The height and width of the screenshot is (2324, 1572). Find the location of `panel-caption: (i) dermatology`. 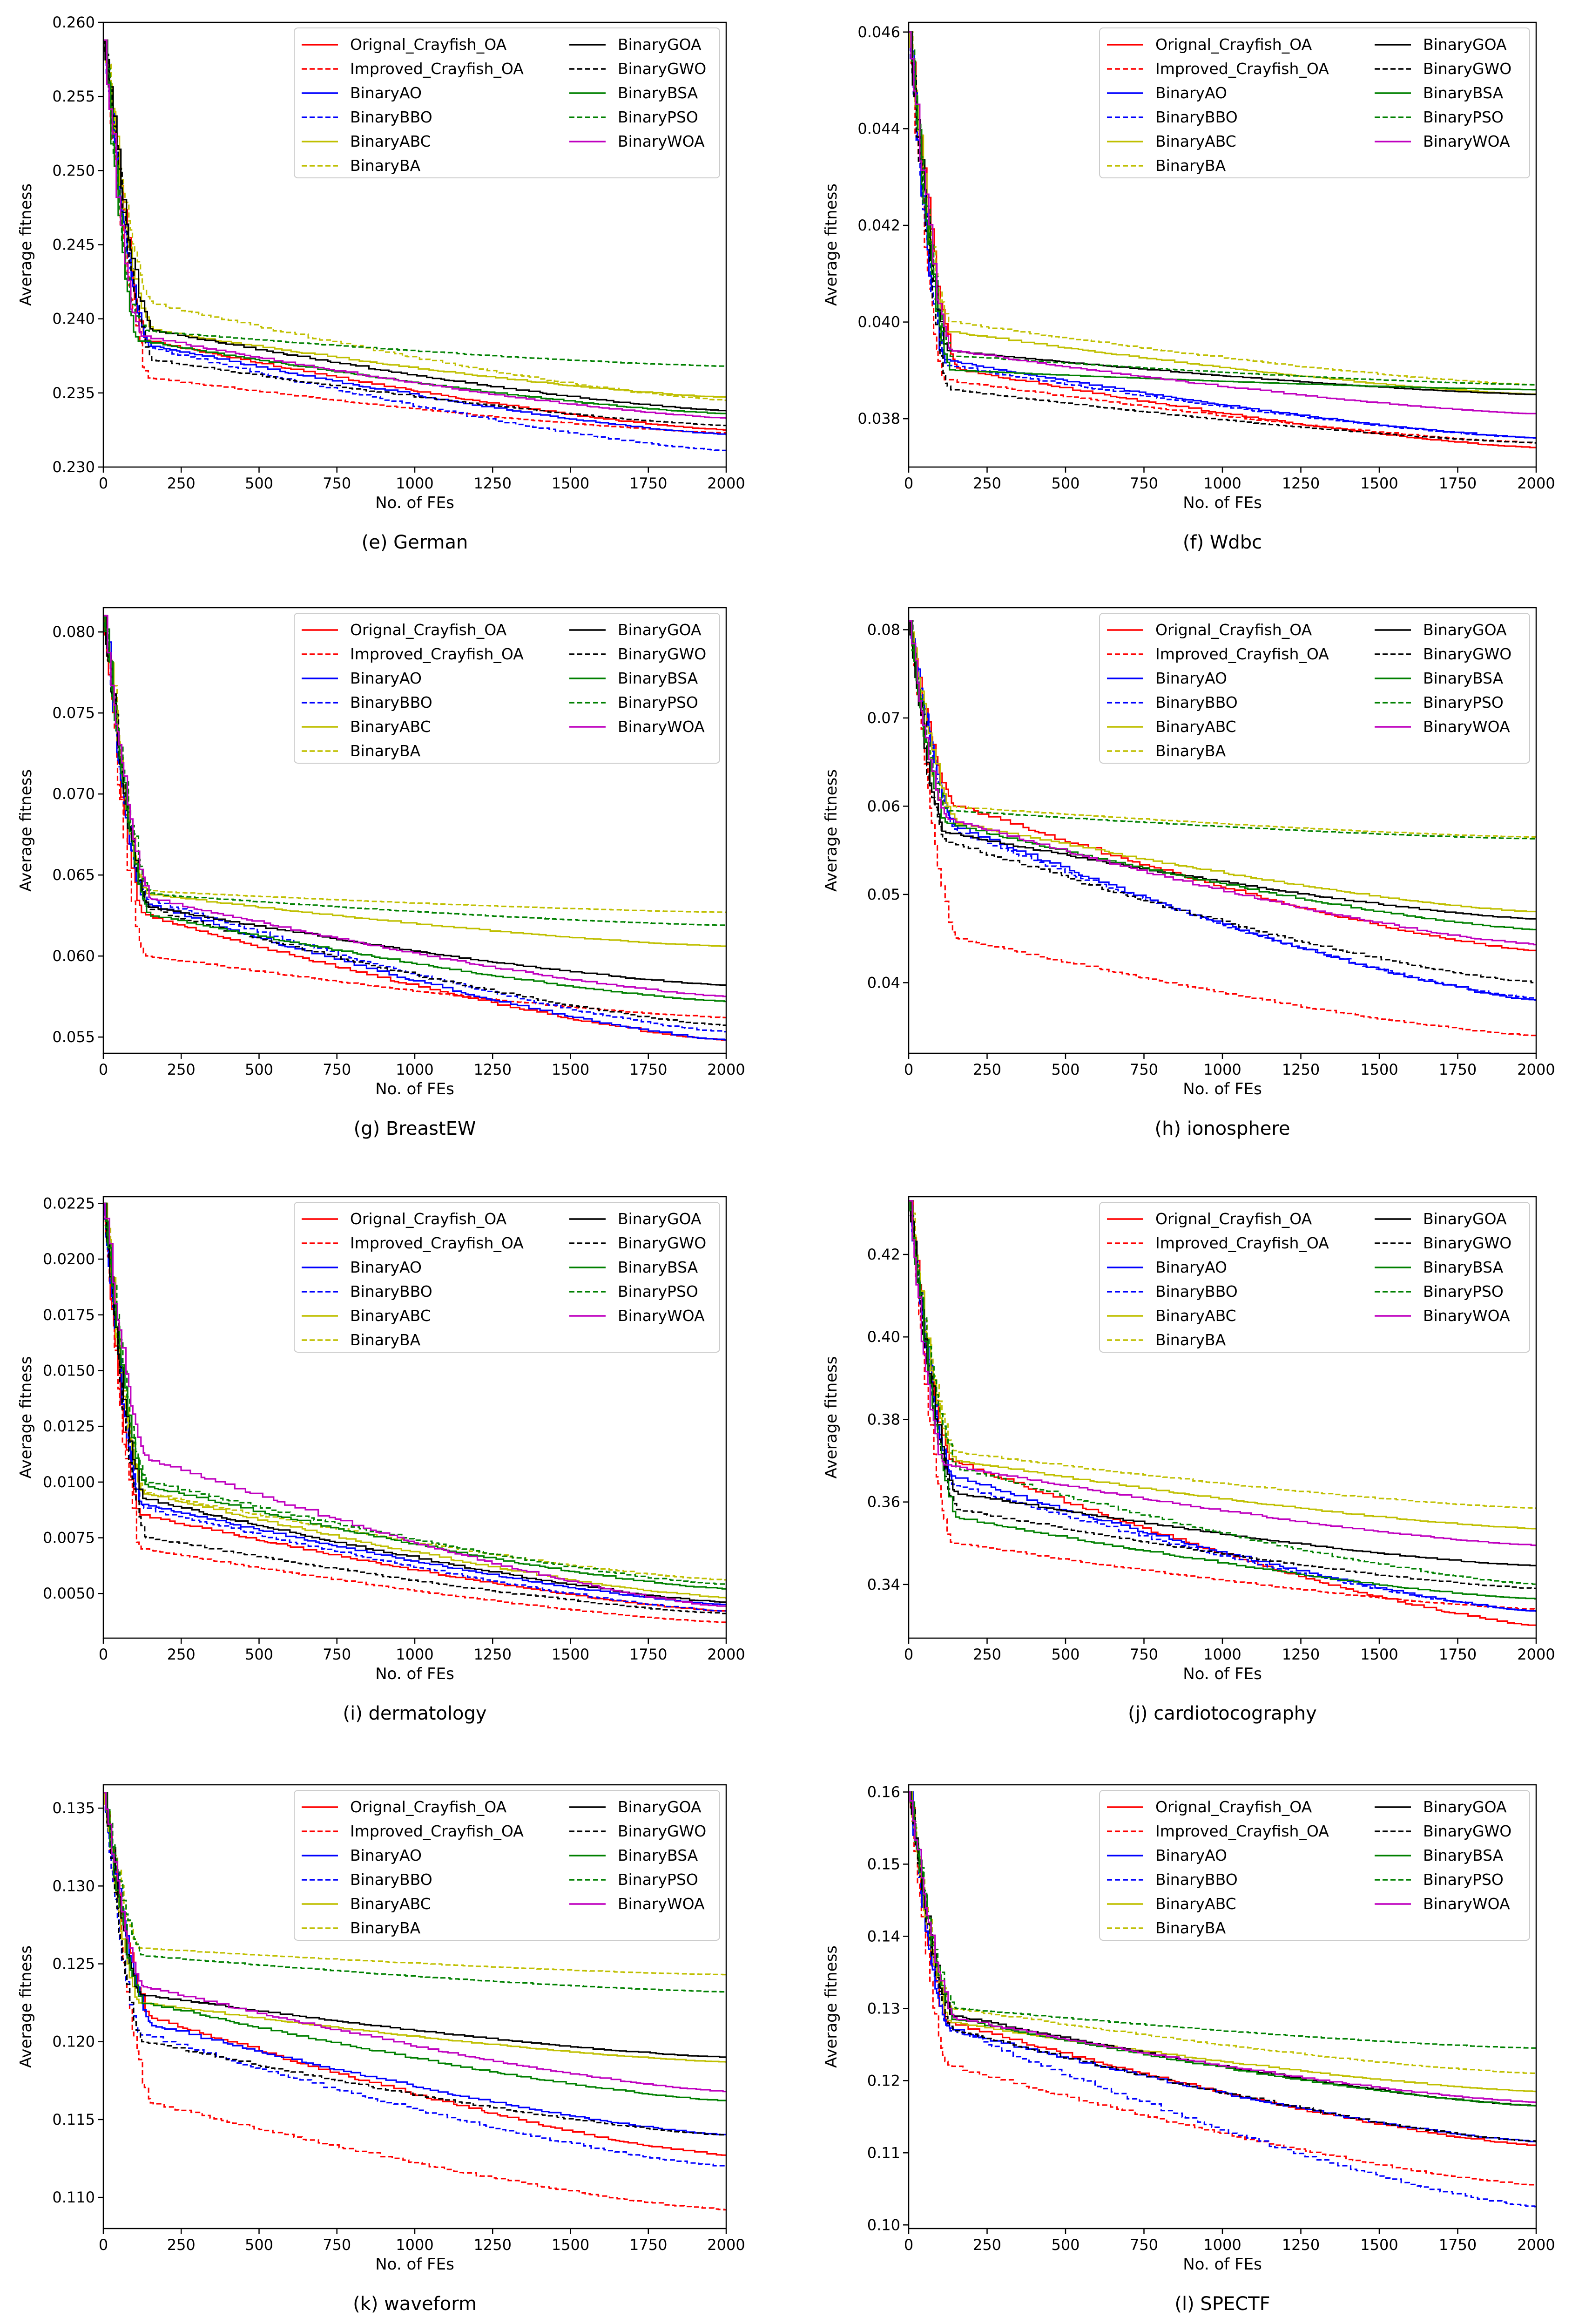

panel-caption: (i) dermatology is located at coordinates (414, 1713).